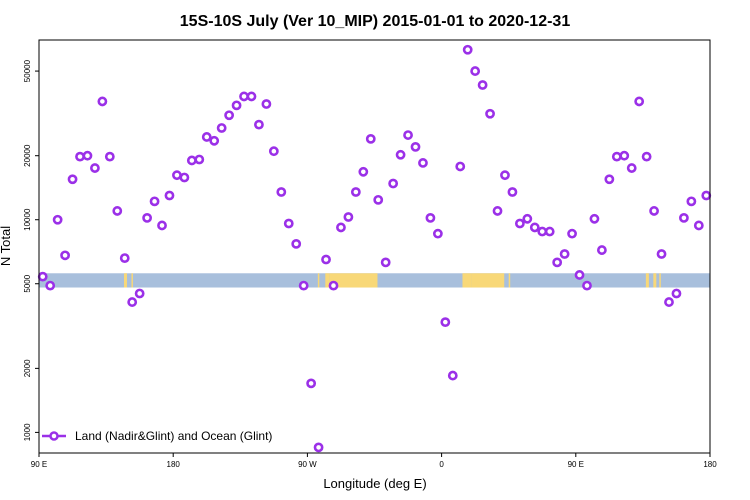  I want to click on legend-marker-swatch, so click(54, 436).